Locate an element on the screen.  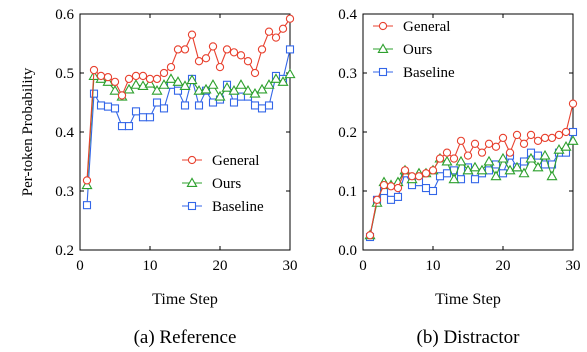
y-tick-label: 0.1 is located at coordinates (347, 192).